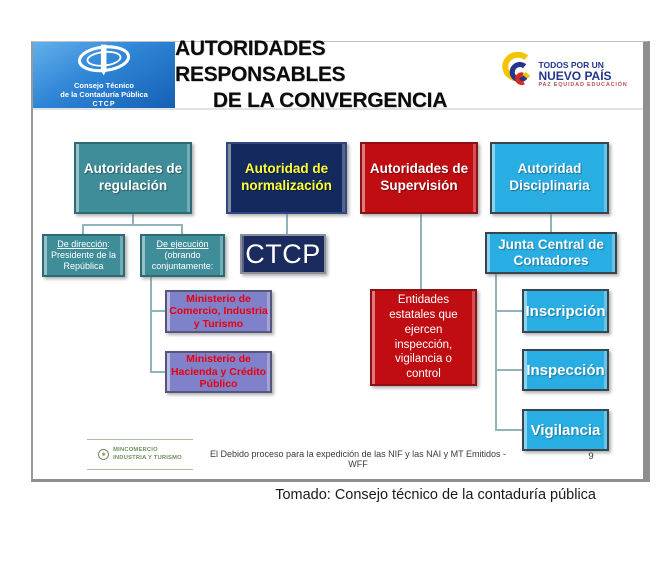 This screenshot has width=666, height=565. I want to click on box-ministerio-hacienda: Ministerio de Hacienda y Crédito Público, so click(218, 372).